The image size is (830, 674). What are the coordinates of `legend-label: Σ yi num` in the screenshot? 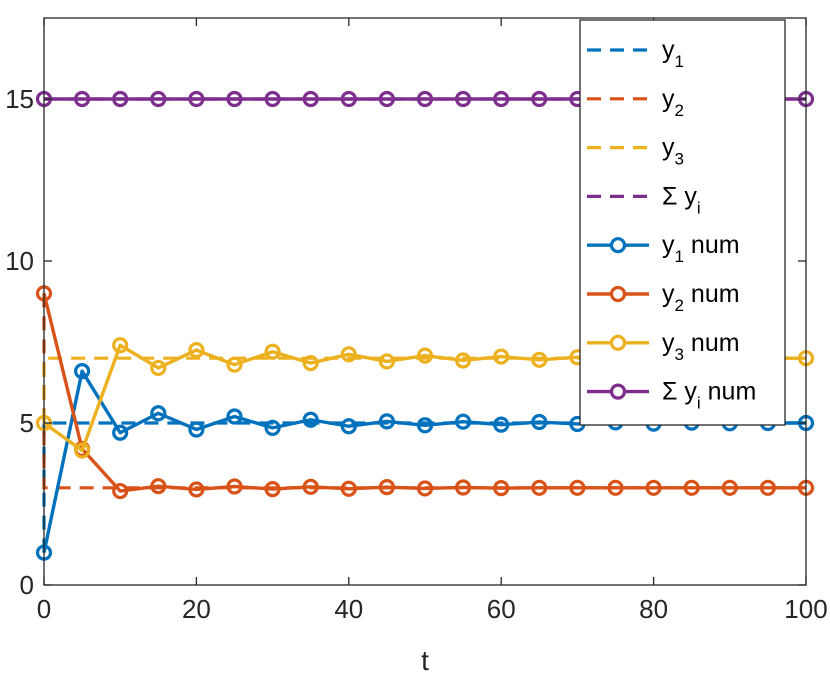 It's located at (709, 395).